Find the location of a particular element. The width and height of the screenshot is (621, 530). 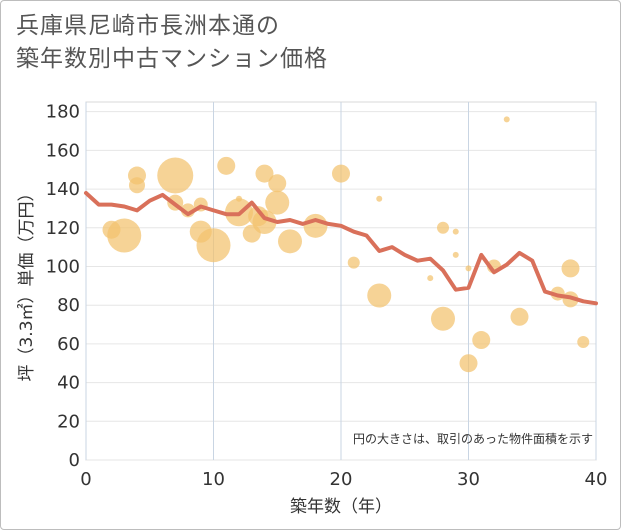

title-line-2: 築年数別中古マンション価格 is located at coordinates (172, 59).